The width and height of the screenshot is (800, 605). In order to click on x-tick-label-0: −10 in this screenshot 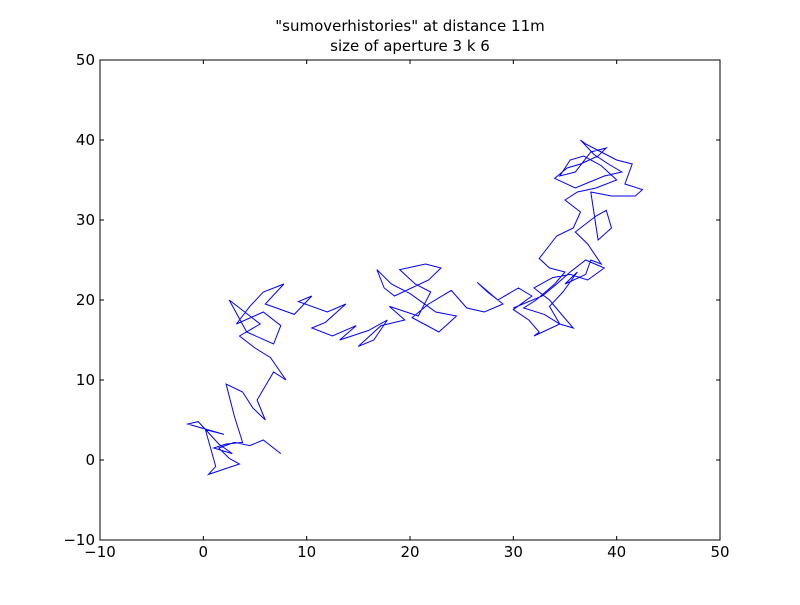, I will do `click(100, 552)`.